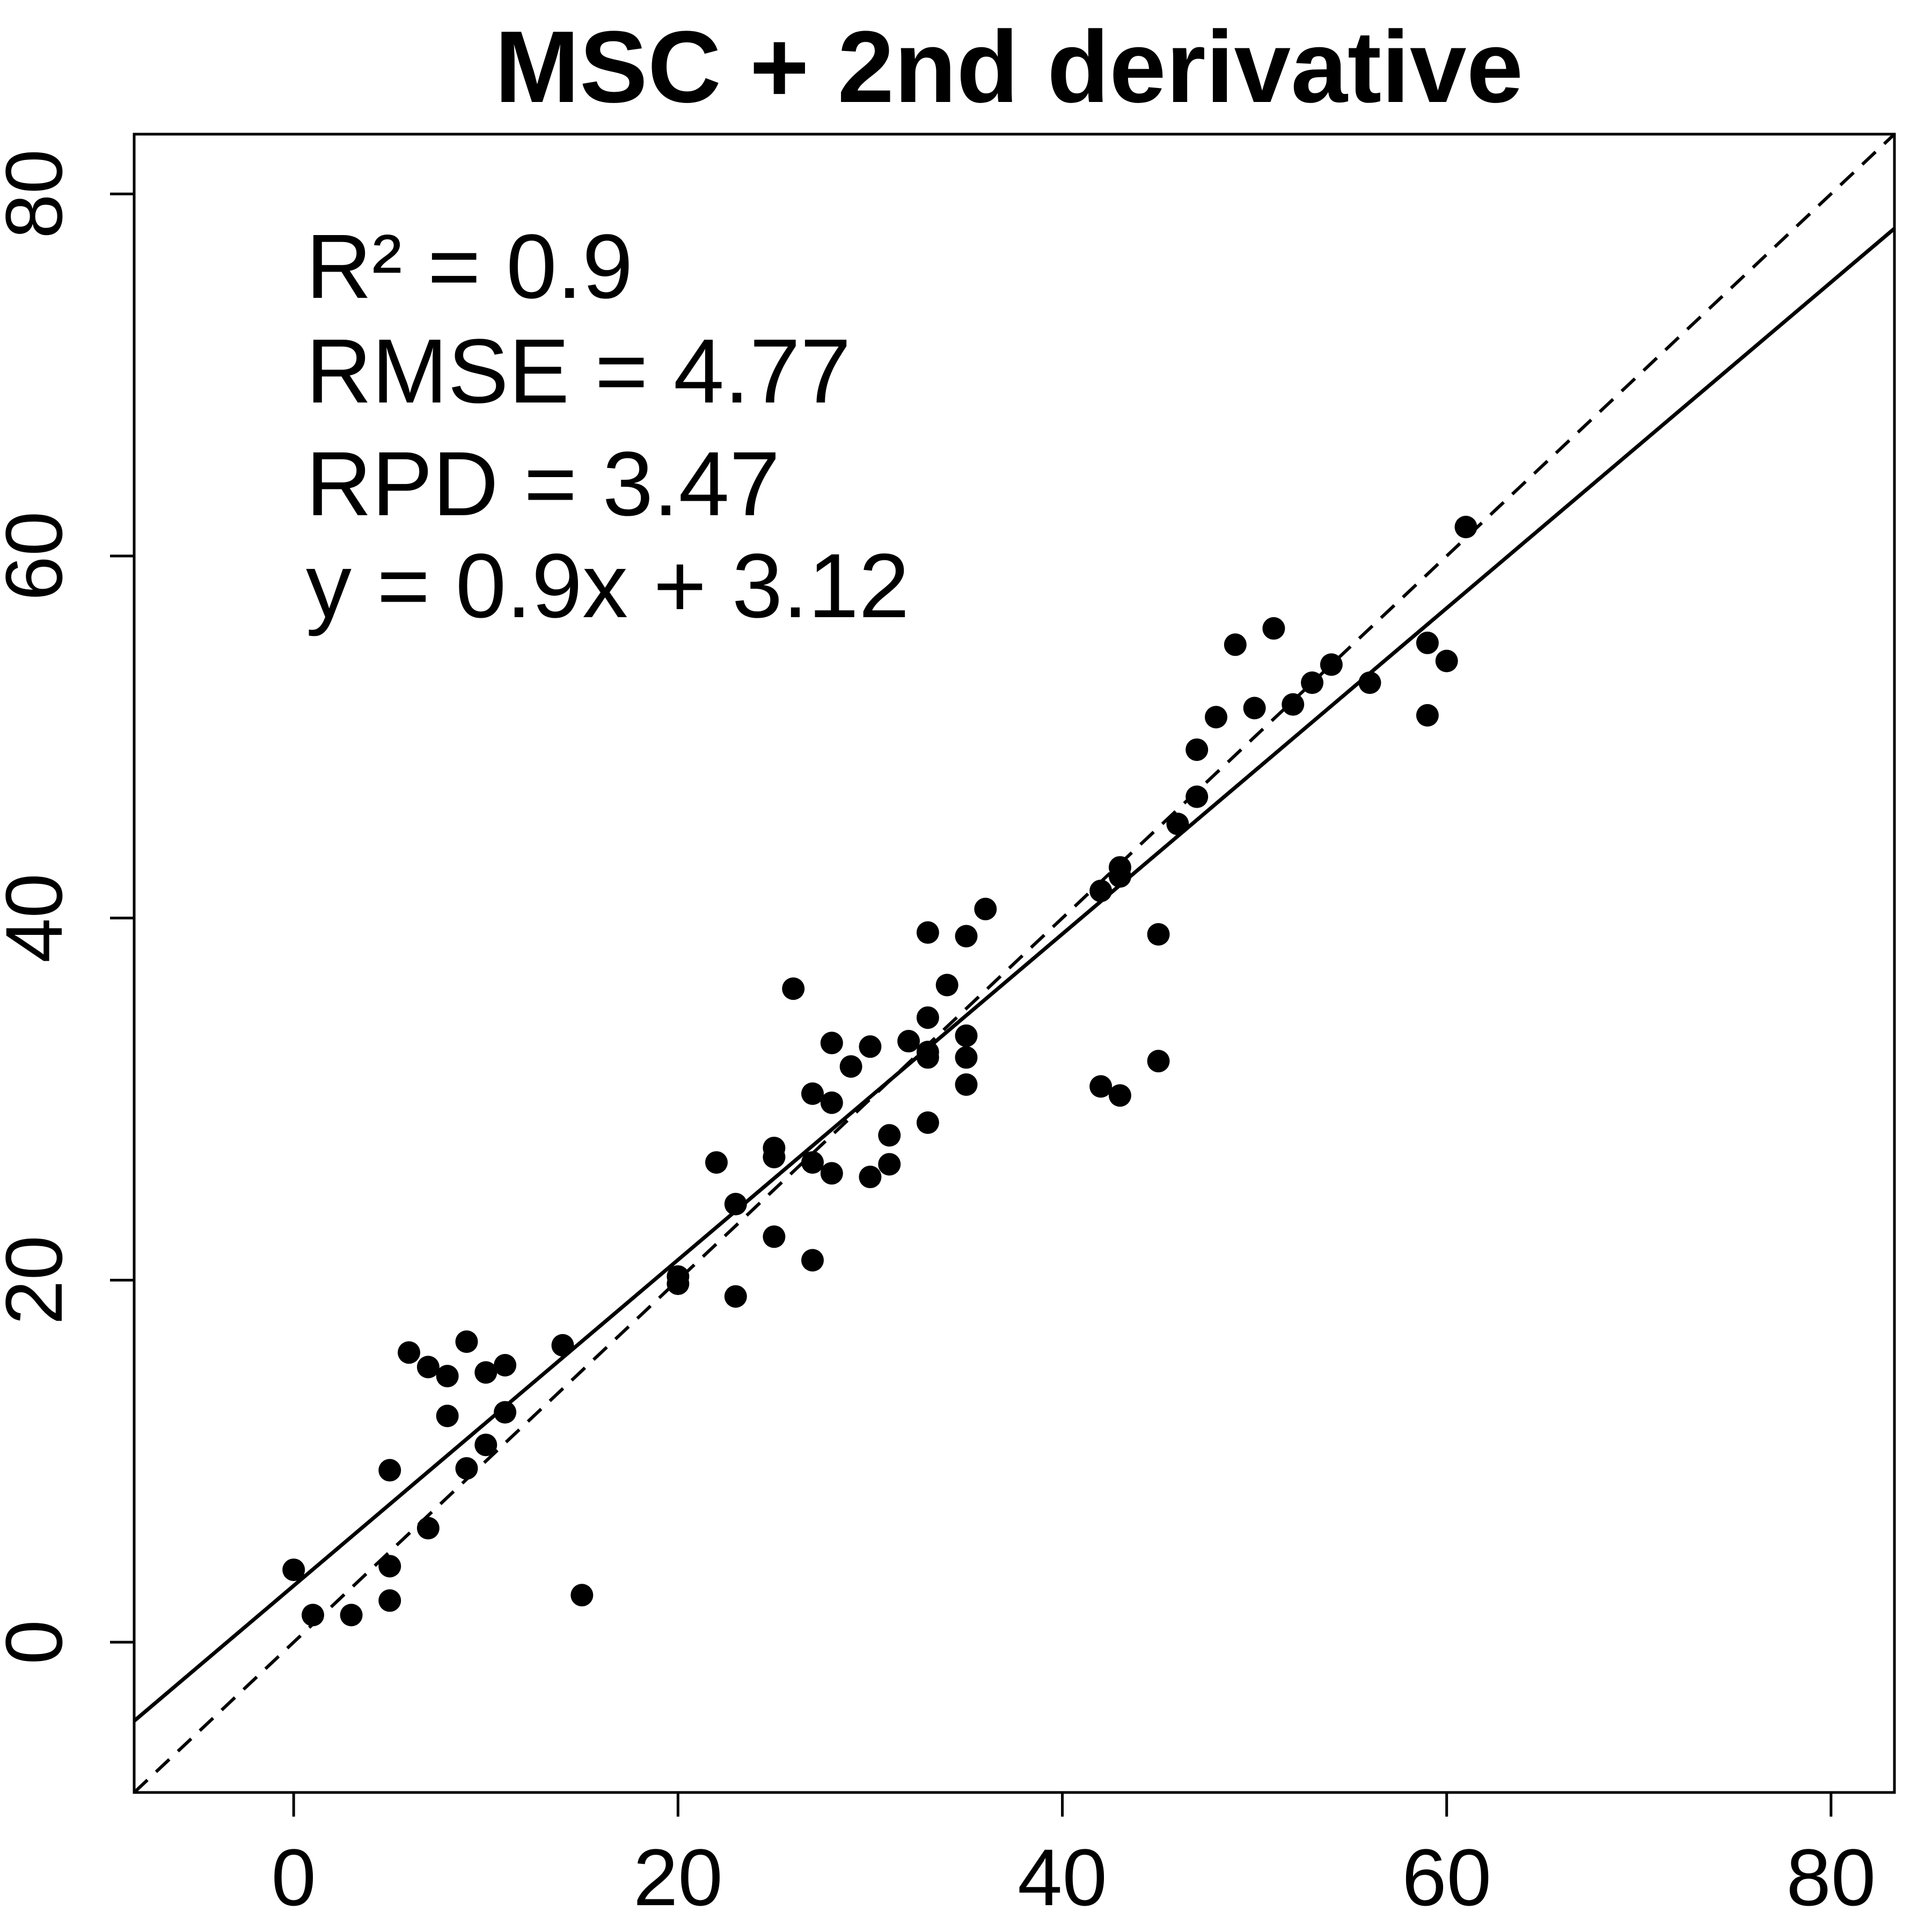 This screenshot has width=1932, height=1932. Describe the element at coordinates (1831, 1877) in the screenshot. I see `x-tick-label: 80` at that location.